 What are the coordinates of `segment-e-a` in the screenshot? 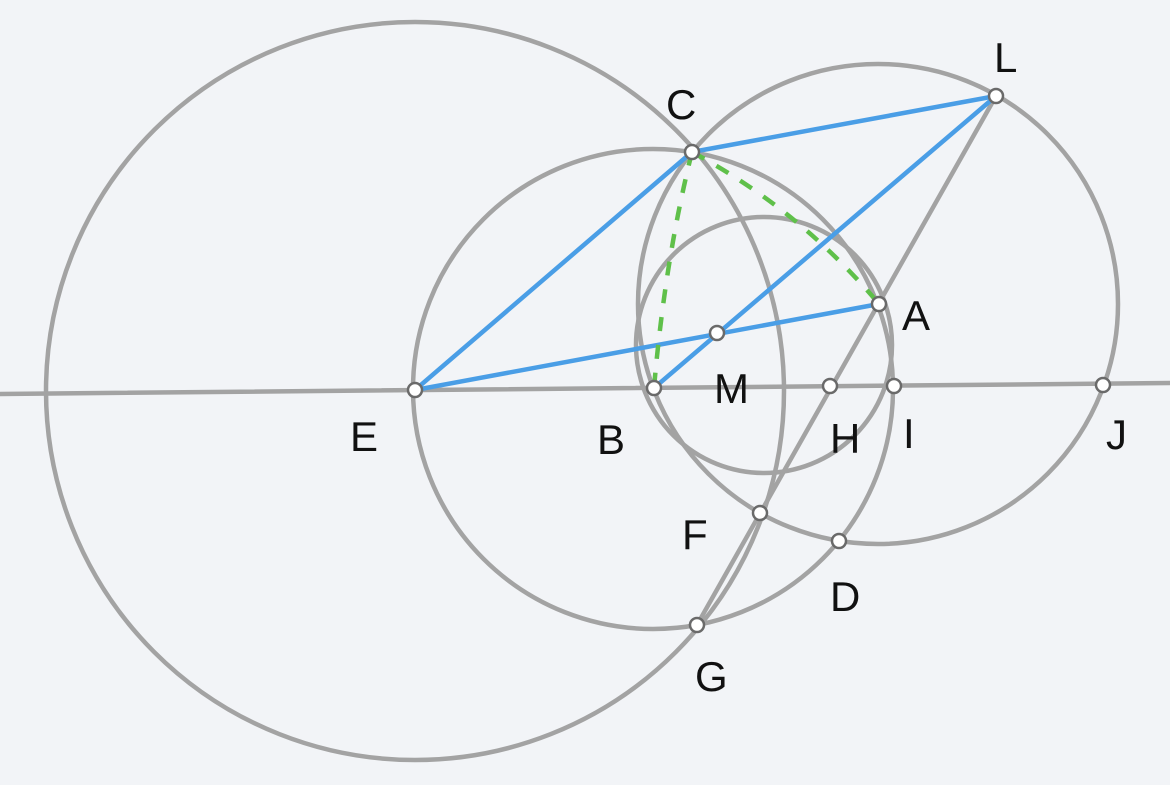 It's located at (647, 347).